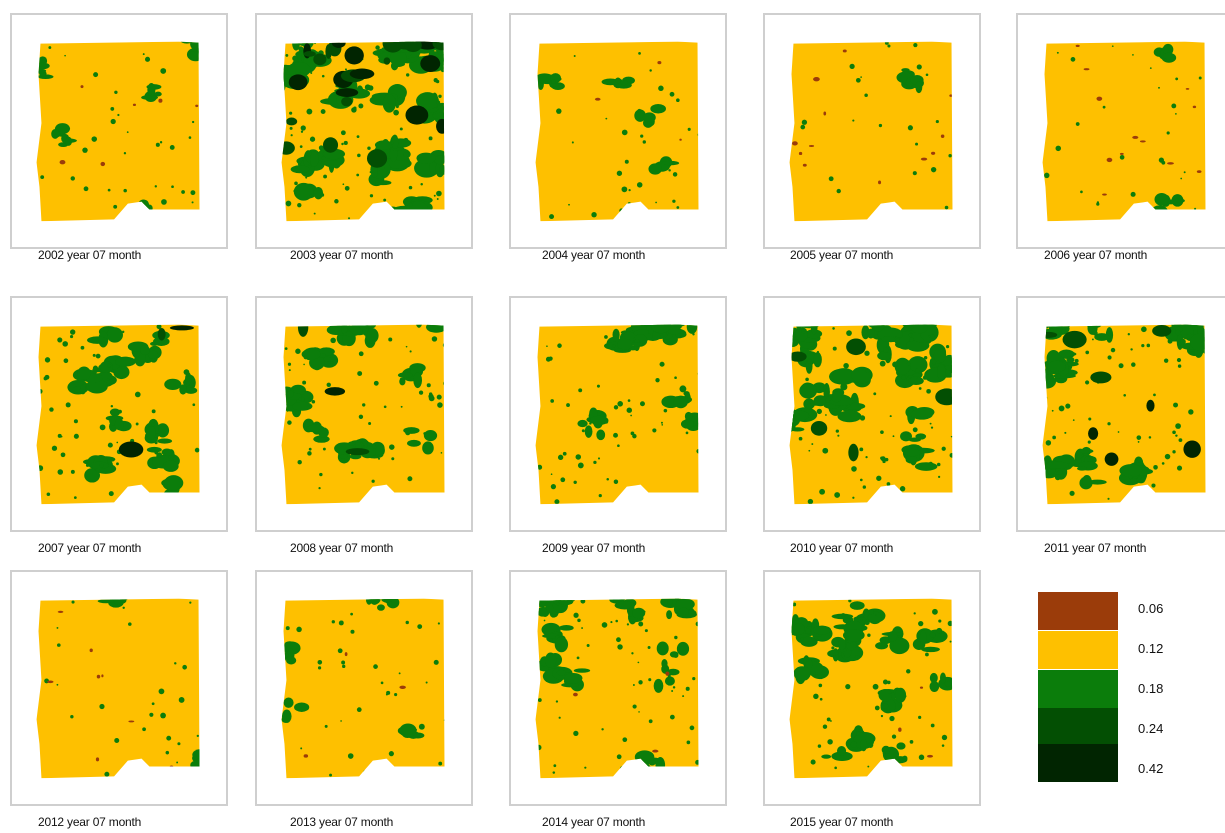  I want to click on legend-label-0.12: 0.12, so click(1151, 648).